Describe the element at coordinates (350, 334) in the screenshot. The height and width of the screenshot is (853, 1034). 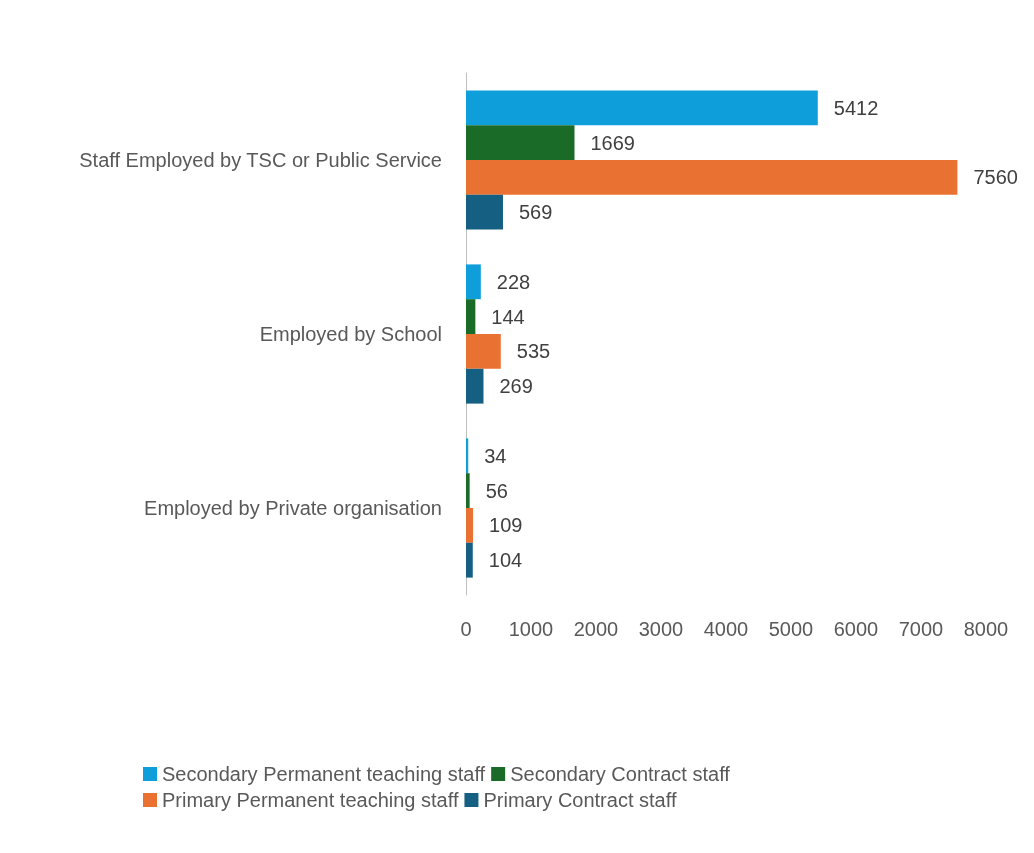
I see `y-tick-label: Employed by School` at that location.